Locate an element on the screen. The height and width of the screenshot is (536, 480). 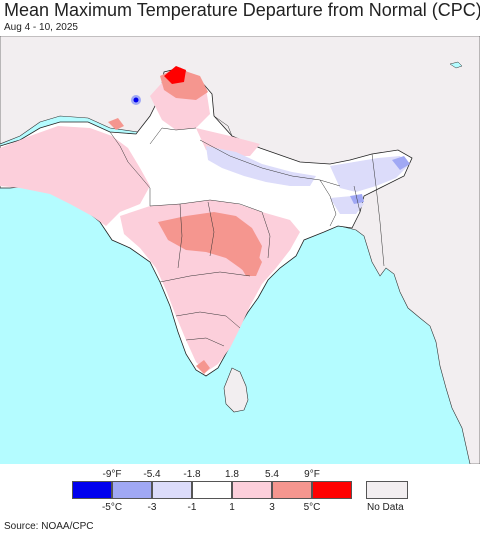
legend-c-tick: 5°C is located at coordinates (312, 507).